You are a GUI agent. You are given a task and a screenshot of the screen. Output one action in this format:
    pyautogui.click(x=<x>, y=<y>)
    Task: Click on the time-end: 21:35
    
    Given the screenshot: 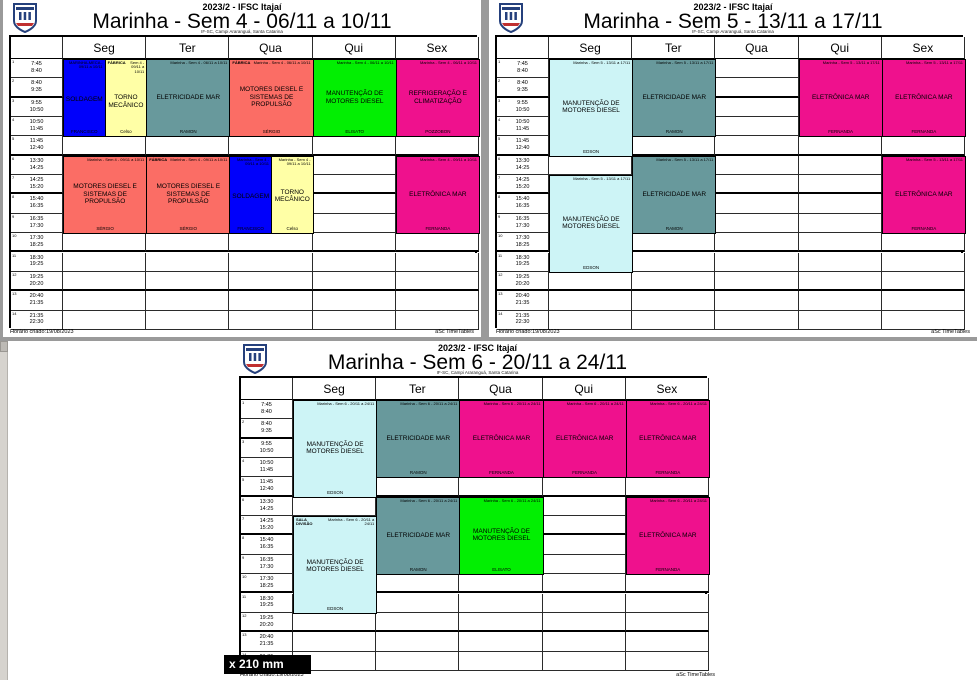 What is the action you would take?
    pyautogui.click(x=36, y=303)
    